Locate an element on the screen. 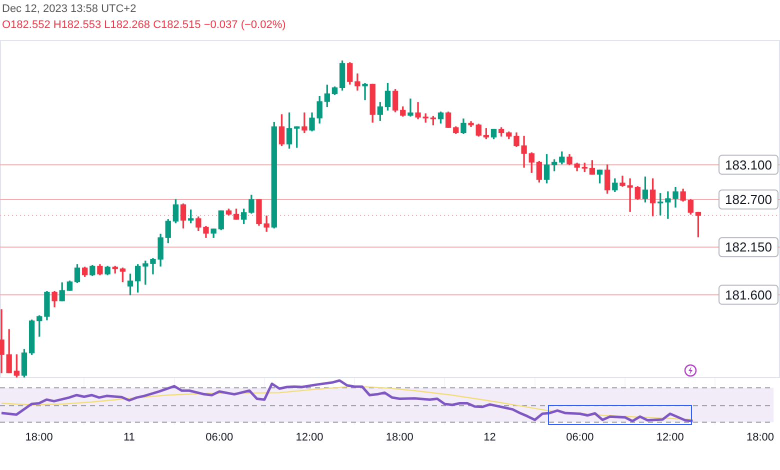 This screenshot has height=470, width=780. chart-title: Dec 12, 2023 13:58 UTC+2 is located at coordinates (69, 9).